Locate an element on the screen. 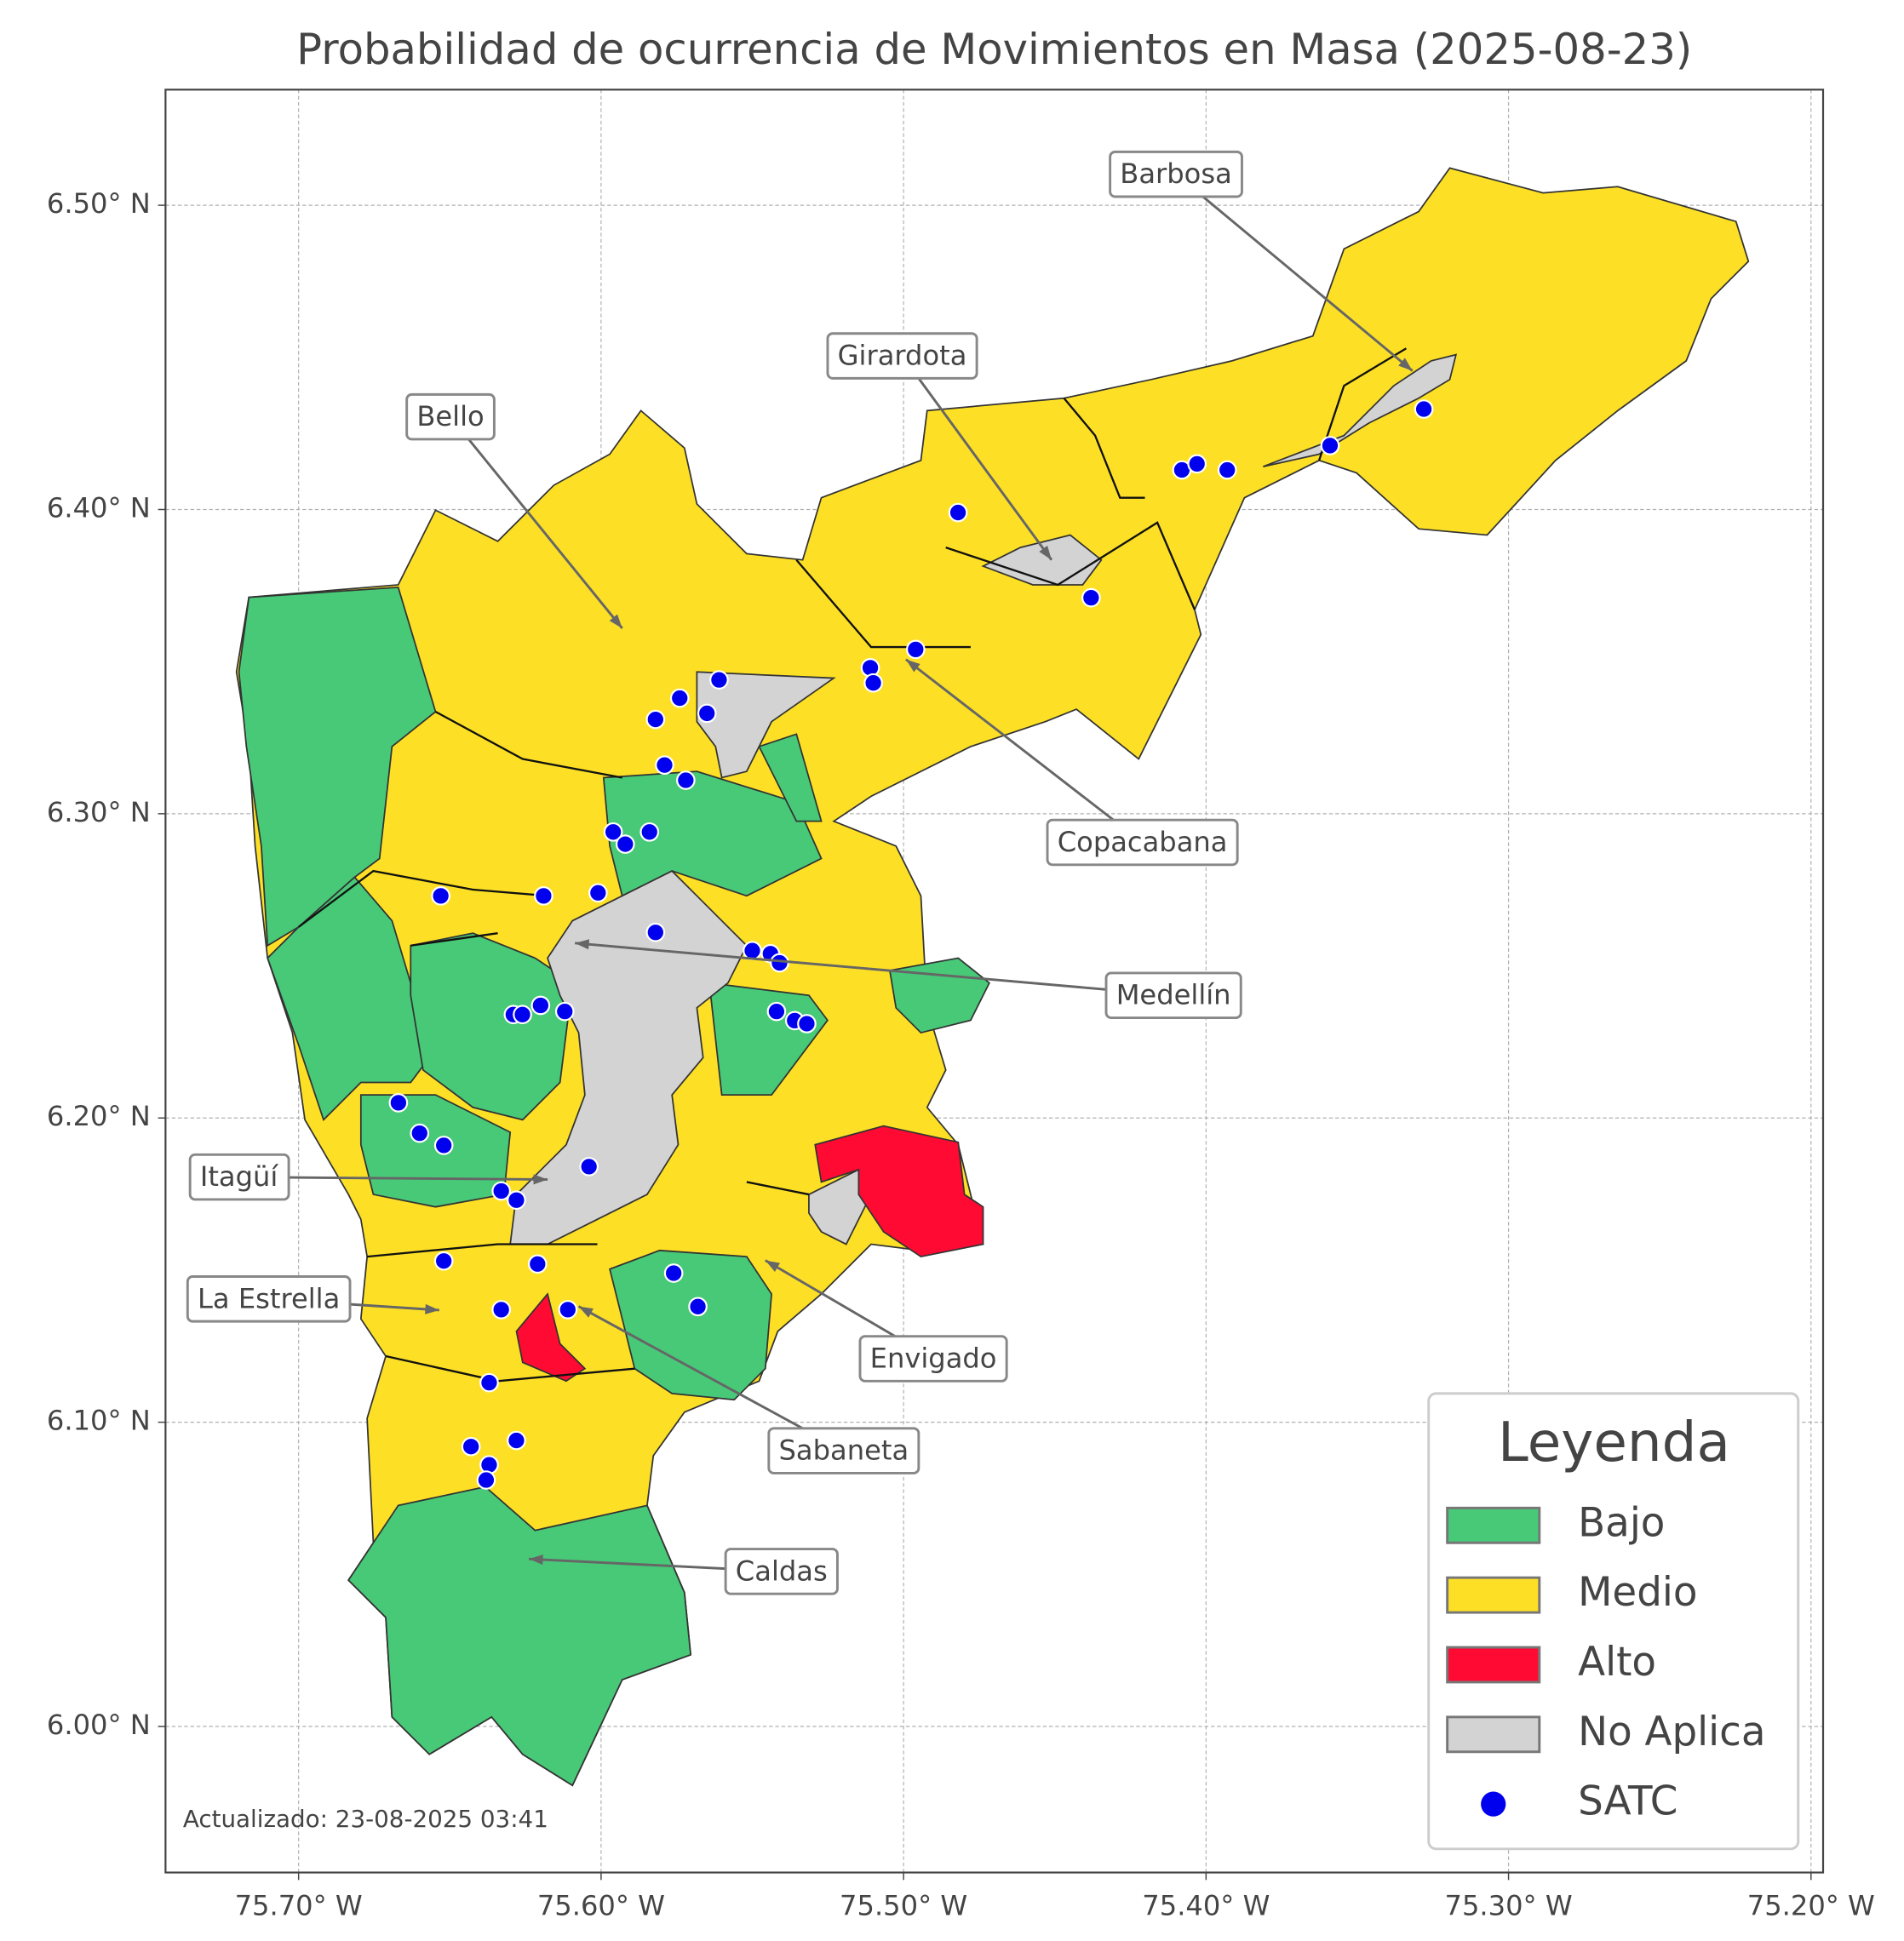  annotation-label: Envigado is located at coordinates (934, 1358).